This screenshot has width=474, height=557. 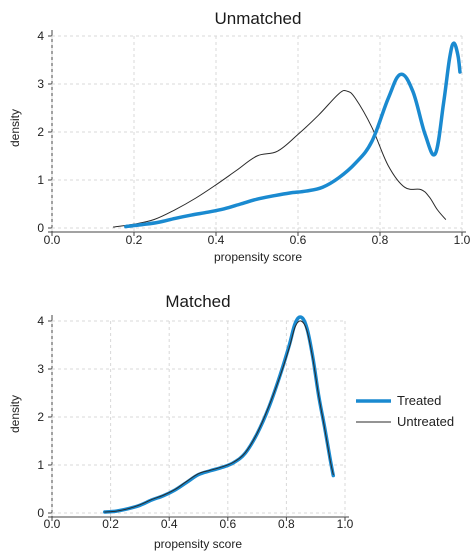 I want to click on unmatched-x-tick-label: 0.0, so click(x=52, y=240).